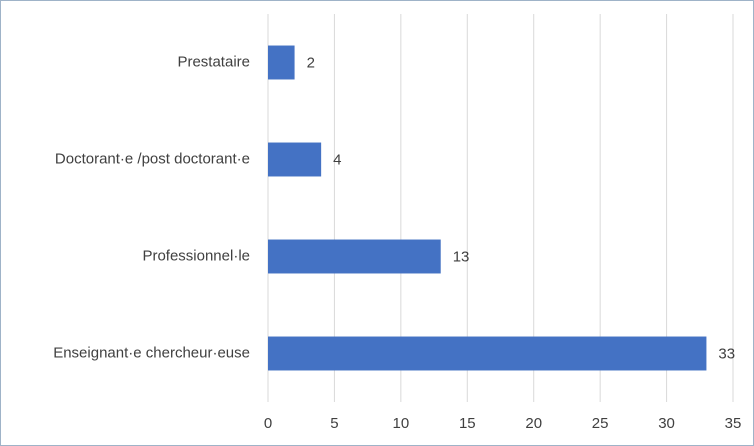 This screenshot has width=754, height=446. Describe the element at coordinates (196, 255) in the screenshot. I see `y-tick-label: Professionnel·le` at that location.